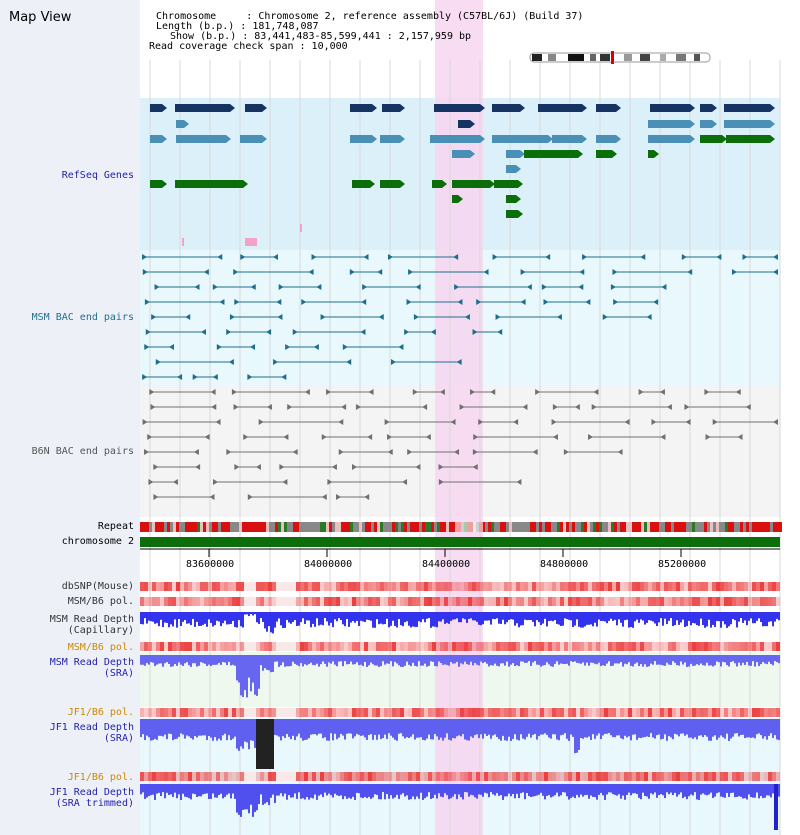 Image resolution: width=800 pixels, height=835 pixels. What do you see at coordinates (82, 451) in the screenshot?
I see `track-label-b6n-bac: B6N BAC end pairs` at bounding box center [82, 451].